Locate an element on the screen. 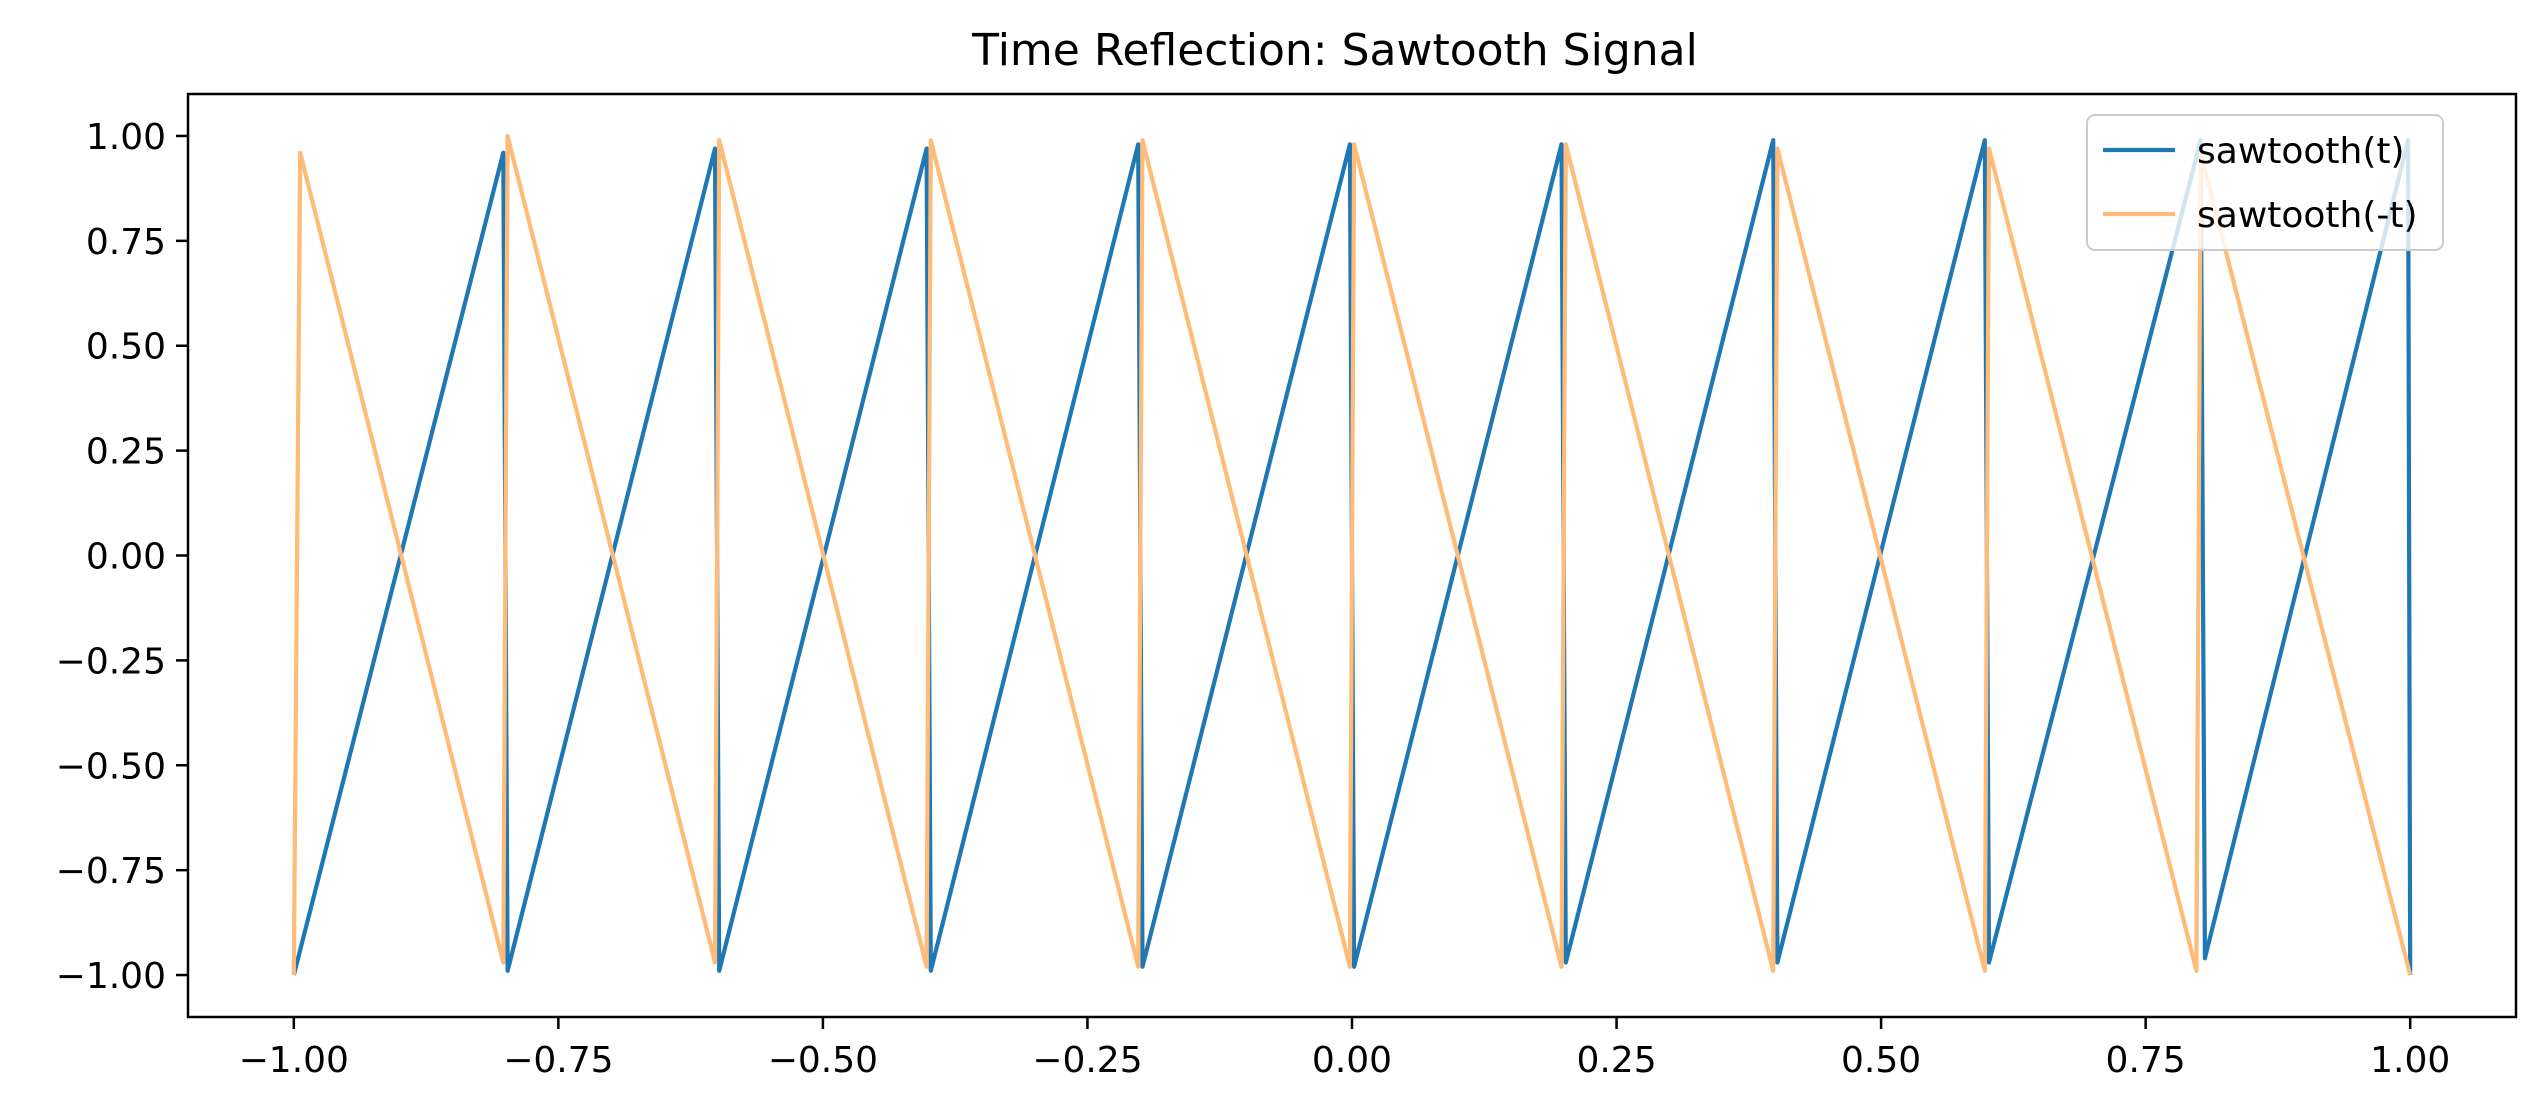  legend-box is located at coordinates (2265, 182).